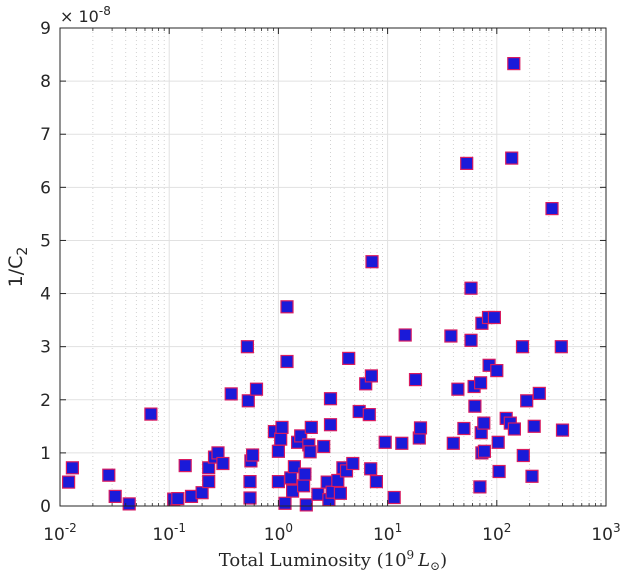 The height and width of the screenshot is (575, 627). Describe the element at coordinates (443, 560) in the screenshot. I see `x-axis-label-suffix: )` at that location.